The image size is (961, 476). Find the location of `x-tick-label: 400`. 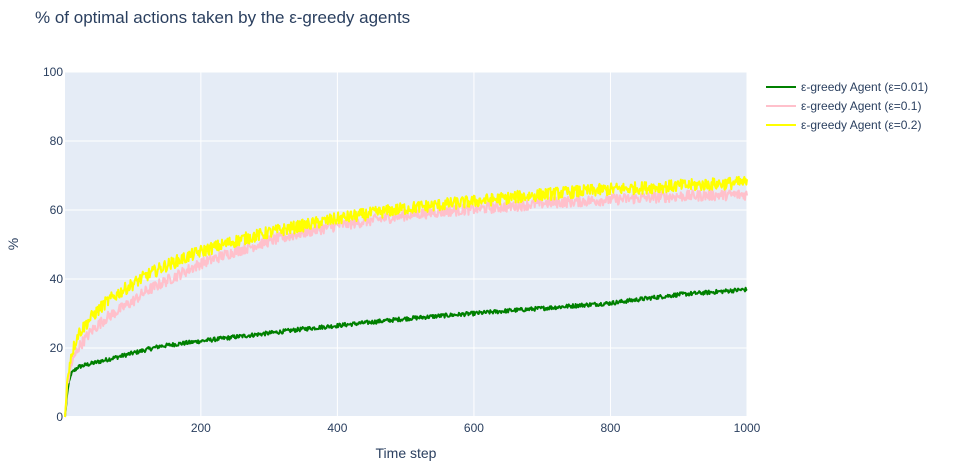

x-tick-label: 400 is located at coordinates (337, 428).